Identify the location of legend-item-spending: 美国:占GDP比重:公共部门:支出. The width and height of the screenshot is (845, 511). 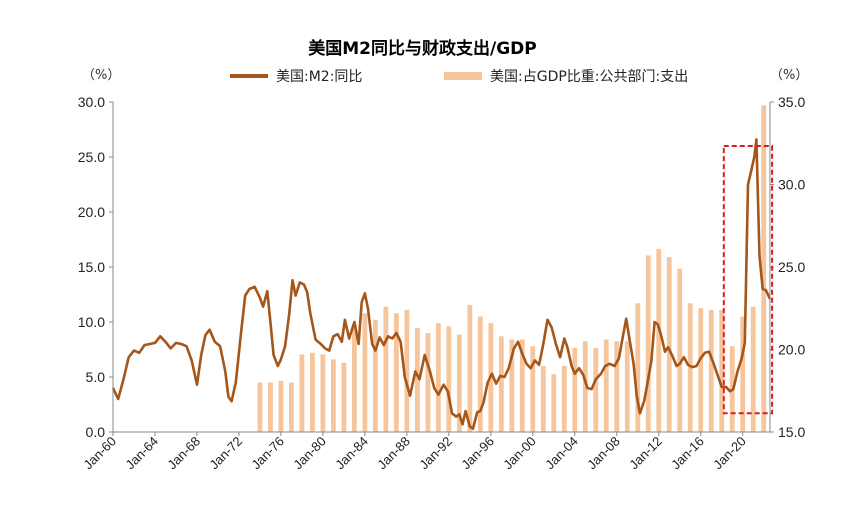
(566, 76).